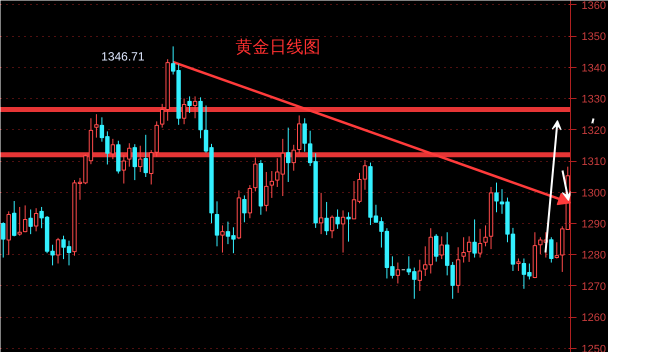 The image size is (658, 352). Describe the element at coordinates (594, 286) in the screenshot. I see `y-tick-label: 1270` at that location.